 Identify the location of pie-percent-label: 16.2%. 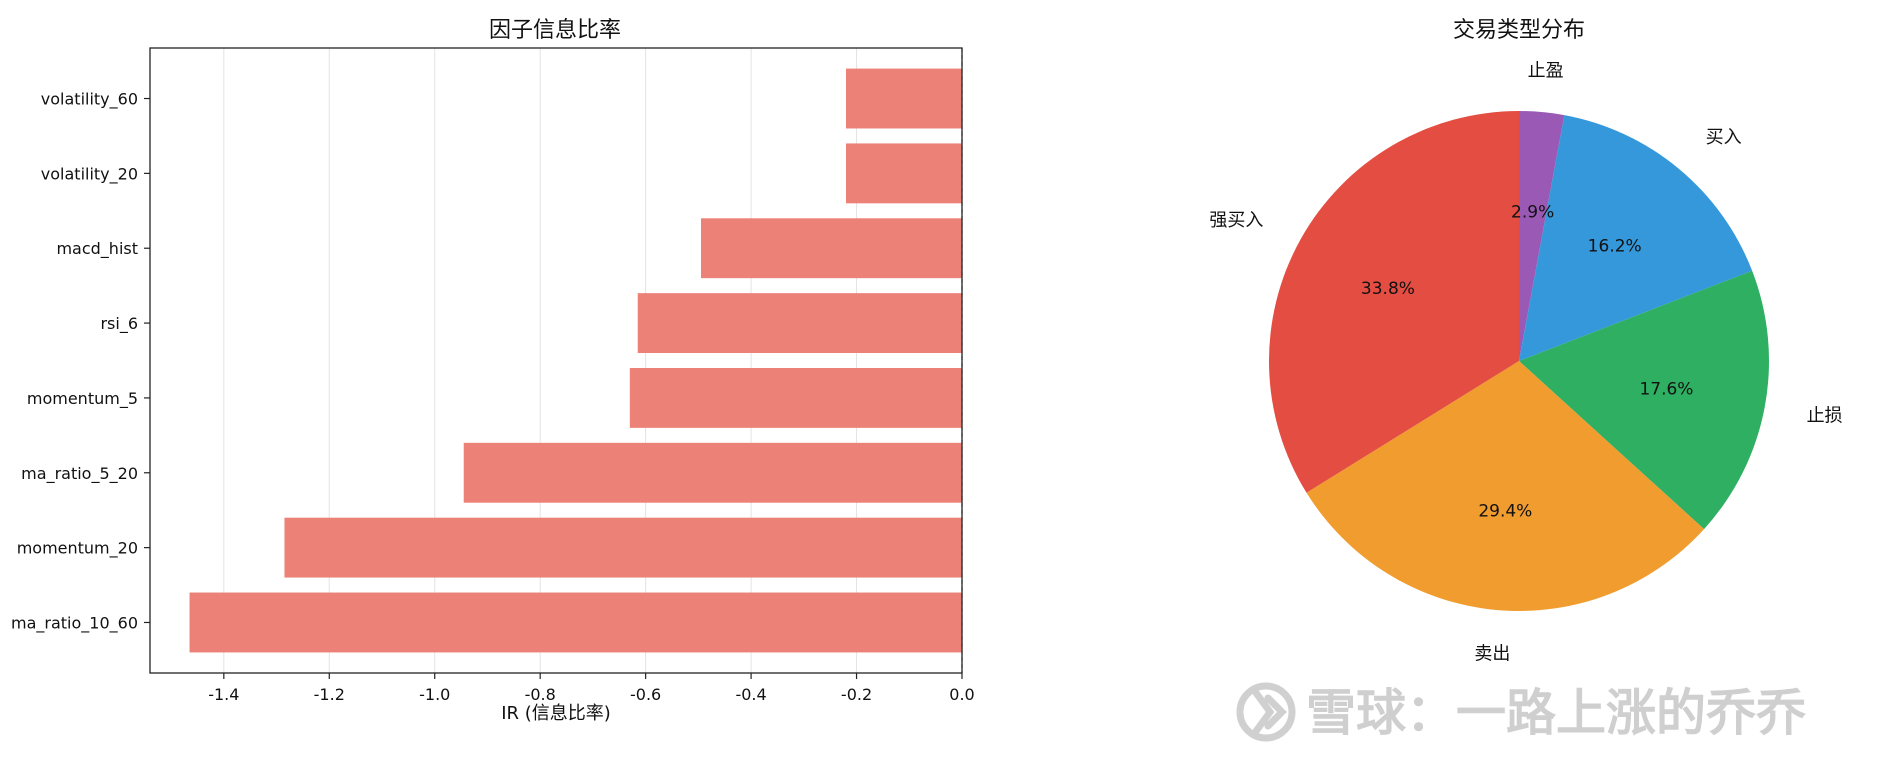
(1615, 246).